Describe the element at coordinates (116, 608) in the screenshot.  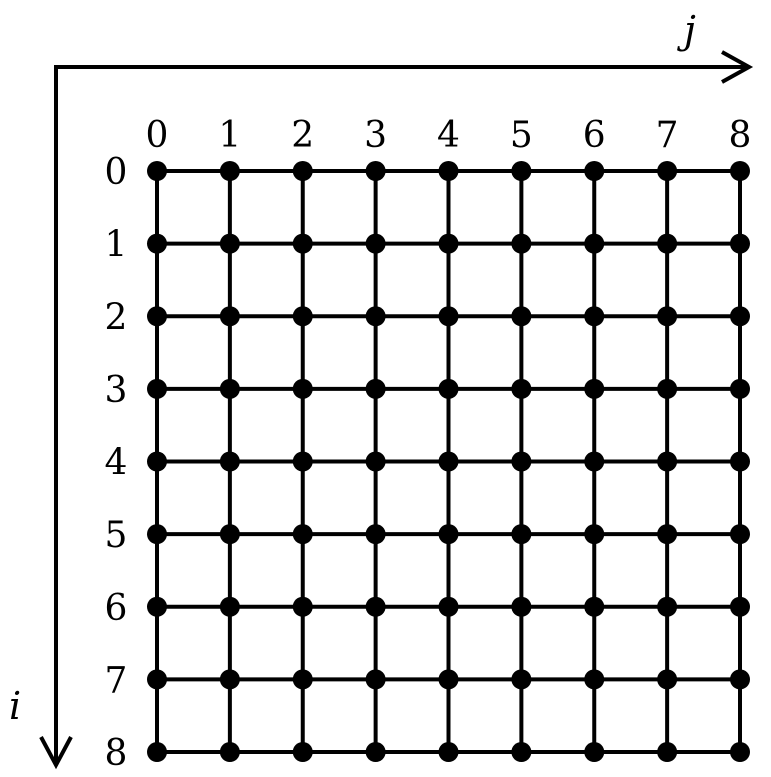
I see `row-label-6: 6` at that location.